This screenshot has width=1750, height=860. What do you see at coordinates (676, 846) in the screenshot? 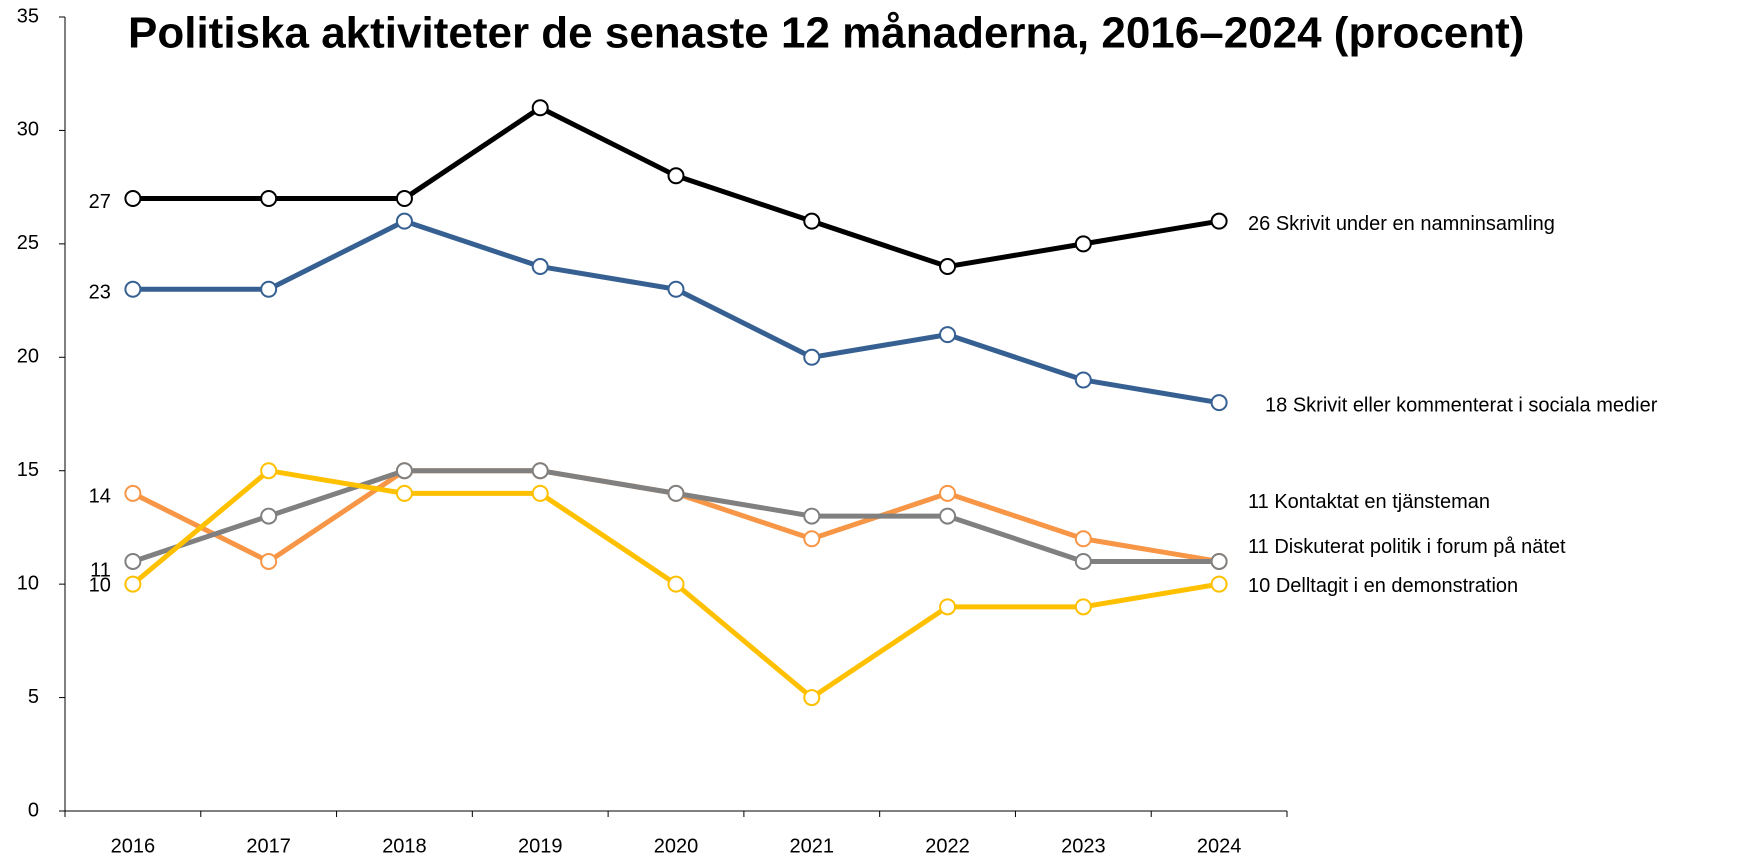
I see `x-tick-label: 2020` at bounding box center [676, 846].